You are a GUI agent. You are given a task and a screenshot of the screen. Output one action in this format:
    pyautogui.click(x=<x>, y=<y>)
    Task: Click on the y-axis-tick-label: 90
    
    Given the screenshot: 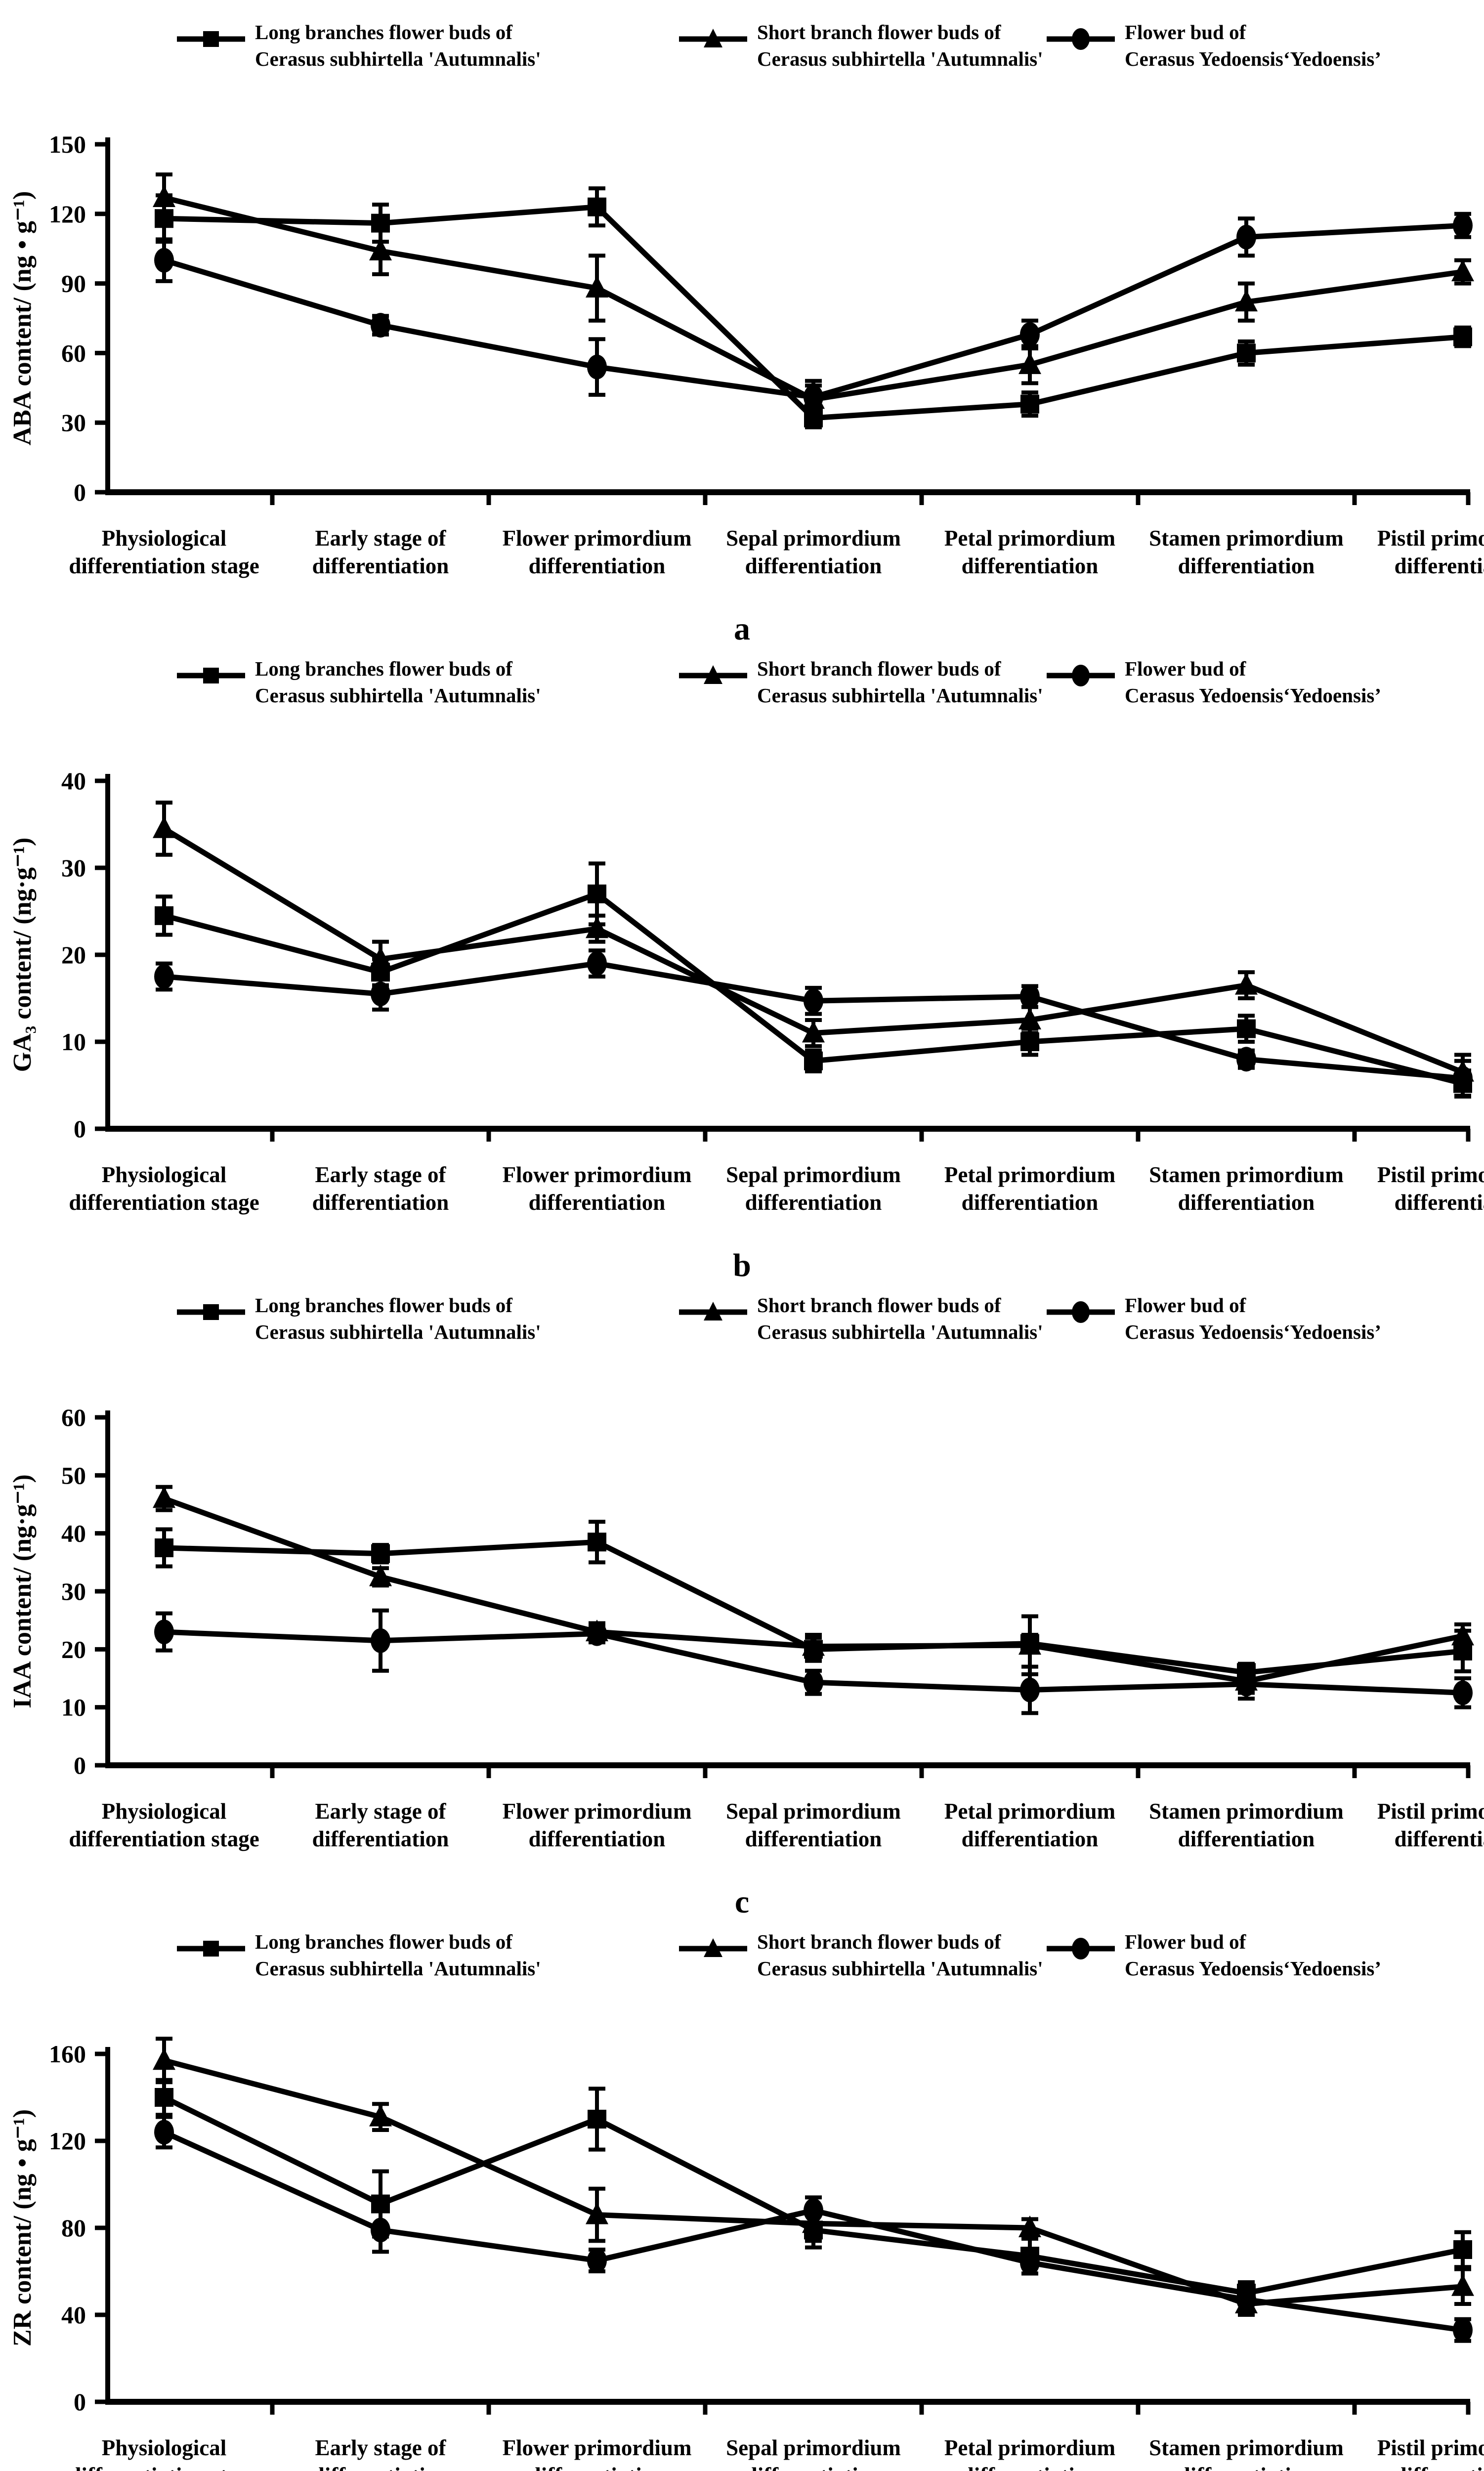 What is the action you would take?
    pyautogui.click(x=73, y=284)
    